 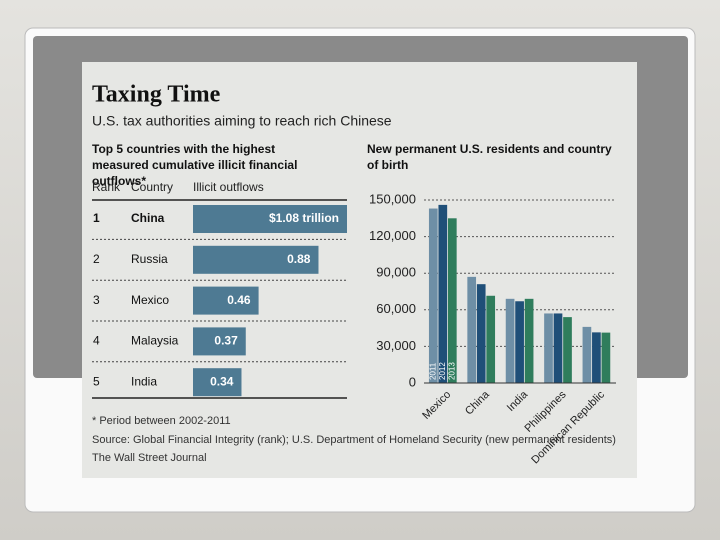 What do you see at coordinates (304, 218) in the screenshot?
I see `value-label: $1.08 trillion` at bounding box center [304, 218].